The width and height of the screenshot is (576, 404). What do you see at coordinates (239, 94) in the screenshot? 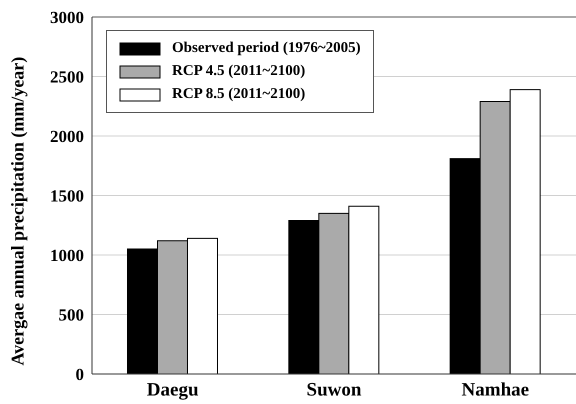
I see `legend-label: RCP 8.5 (2011~2100)` at bounding box center [239, 94].